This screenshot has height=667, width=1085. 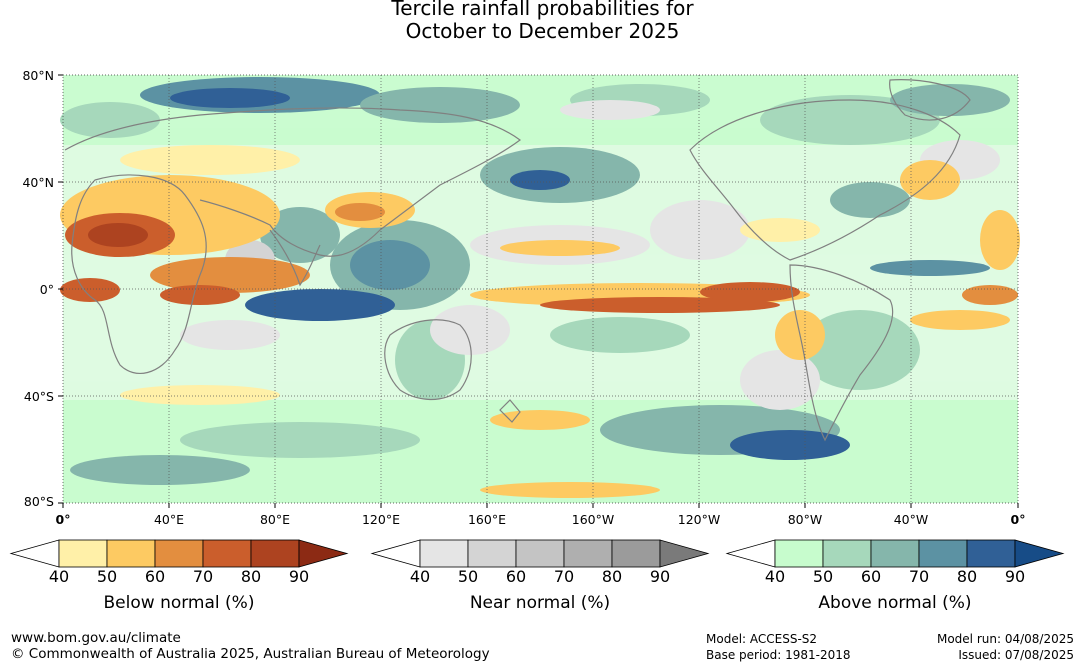 I want to click on title-line1: Tercile rainfall probabilities for, so click(x=542, y=10).